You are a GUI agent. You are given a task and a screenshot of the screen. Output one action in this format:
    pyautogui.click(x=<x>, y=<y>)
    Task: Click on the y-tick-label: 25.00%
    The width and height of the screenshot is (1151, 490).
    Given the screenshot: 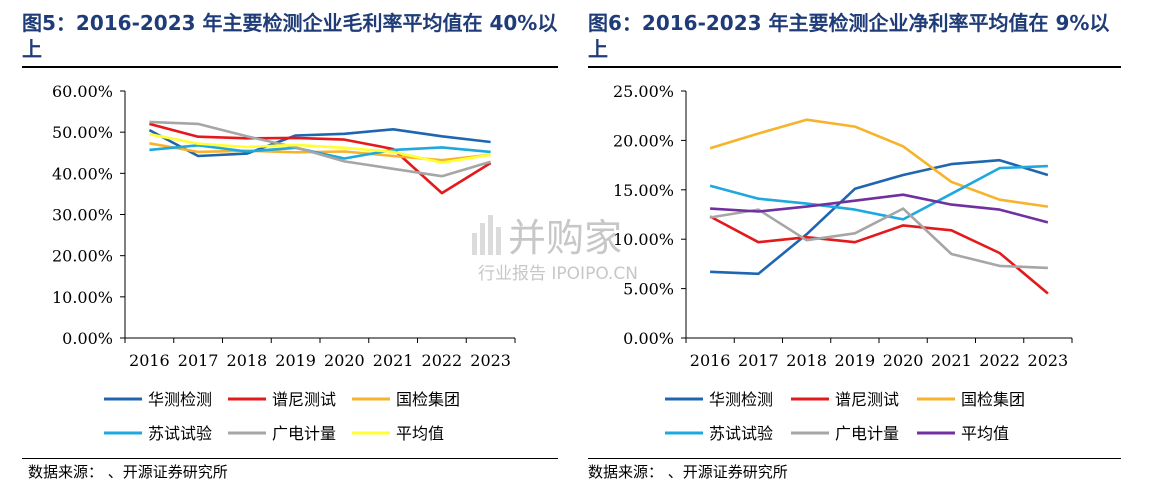 What is the action you would take?
    pyautogui.click(x=643, y=91)
    